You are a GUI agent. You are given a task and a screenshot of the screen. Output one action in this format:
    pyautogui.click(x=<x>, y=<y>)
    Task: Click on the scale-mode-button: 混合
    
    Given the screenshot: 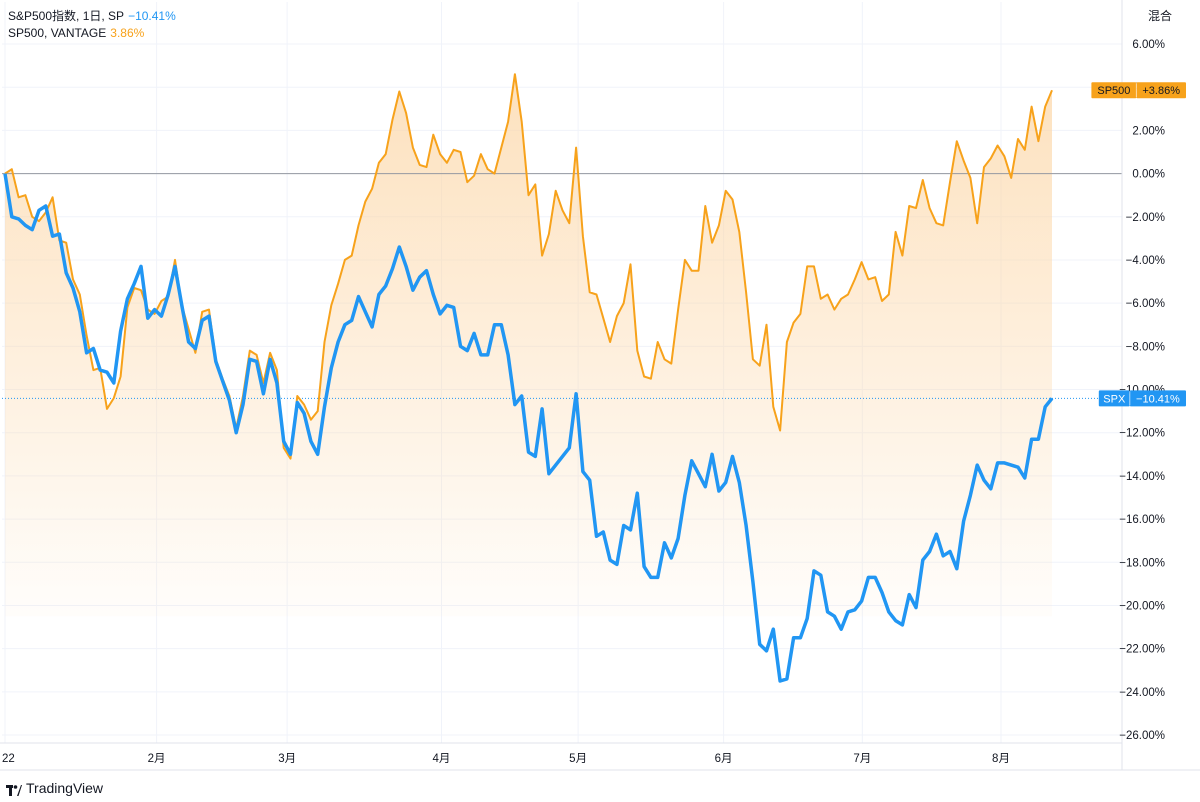 What is the action you would take?
    pyautogui.click(x=1160, y=16)
    